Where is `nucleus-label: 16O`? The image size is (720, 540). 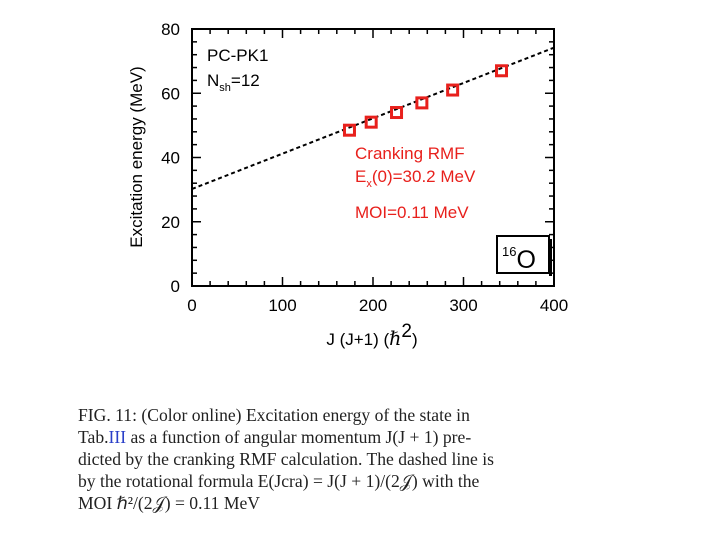
nucleus-label: 16O is located at coordinates (519, 259).